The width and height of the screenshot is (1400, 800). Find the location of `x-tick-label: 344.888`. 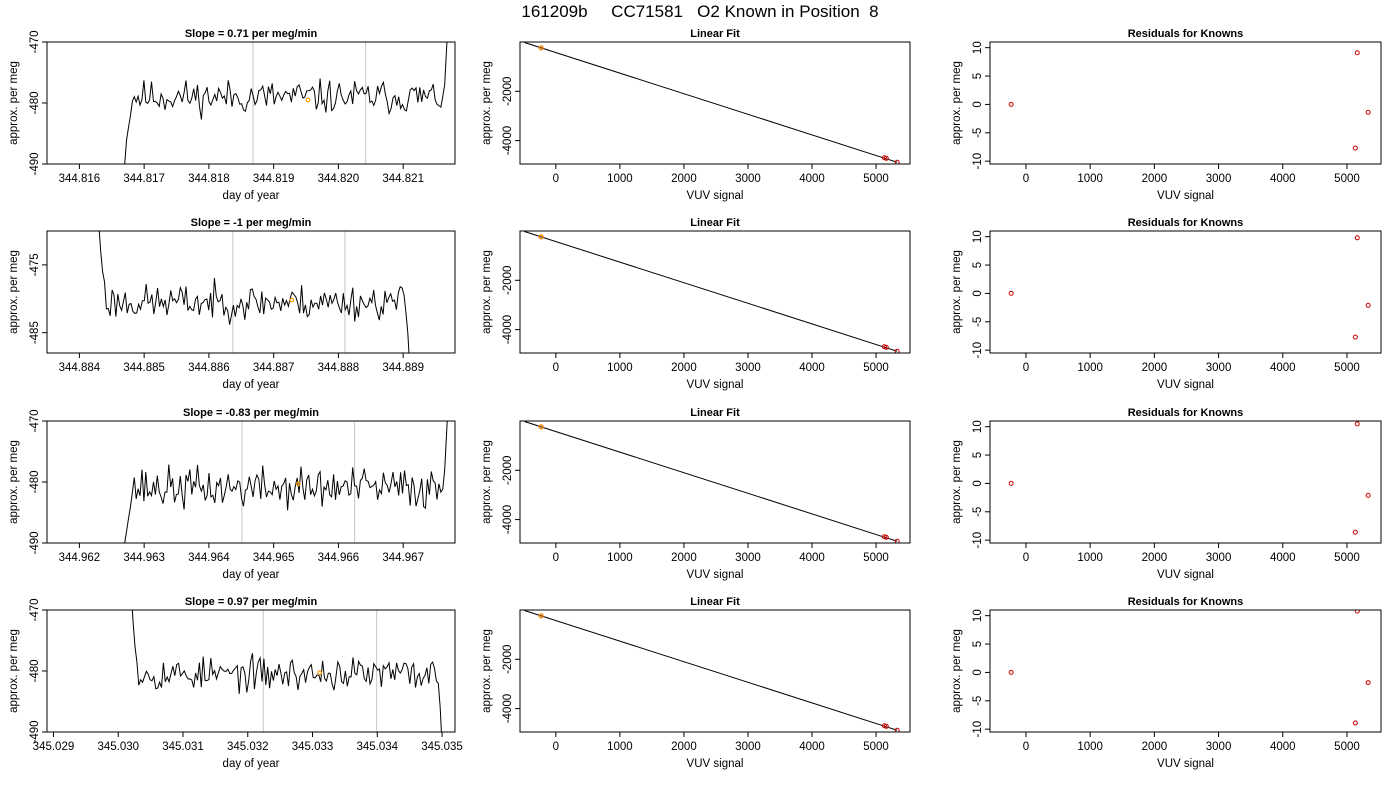

x-tick-label: 344.888 is located at coordinates (339, 368).